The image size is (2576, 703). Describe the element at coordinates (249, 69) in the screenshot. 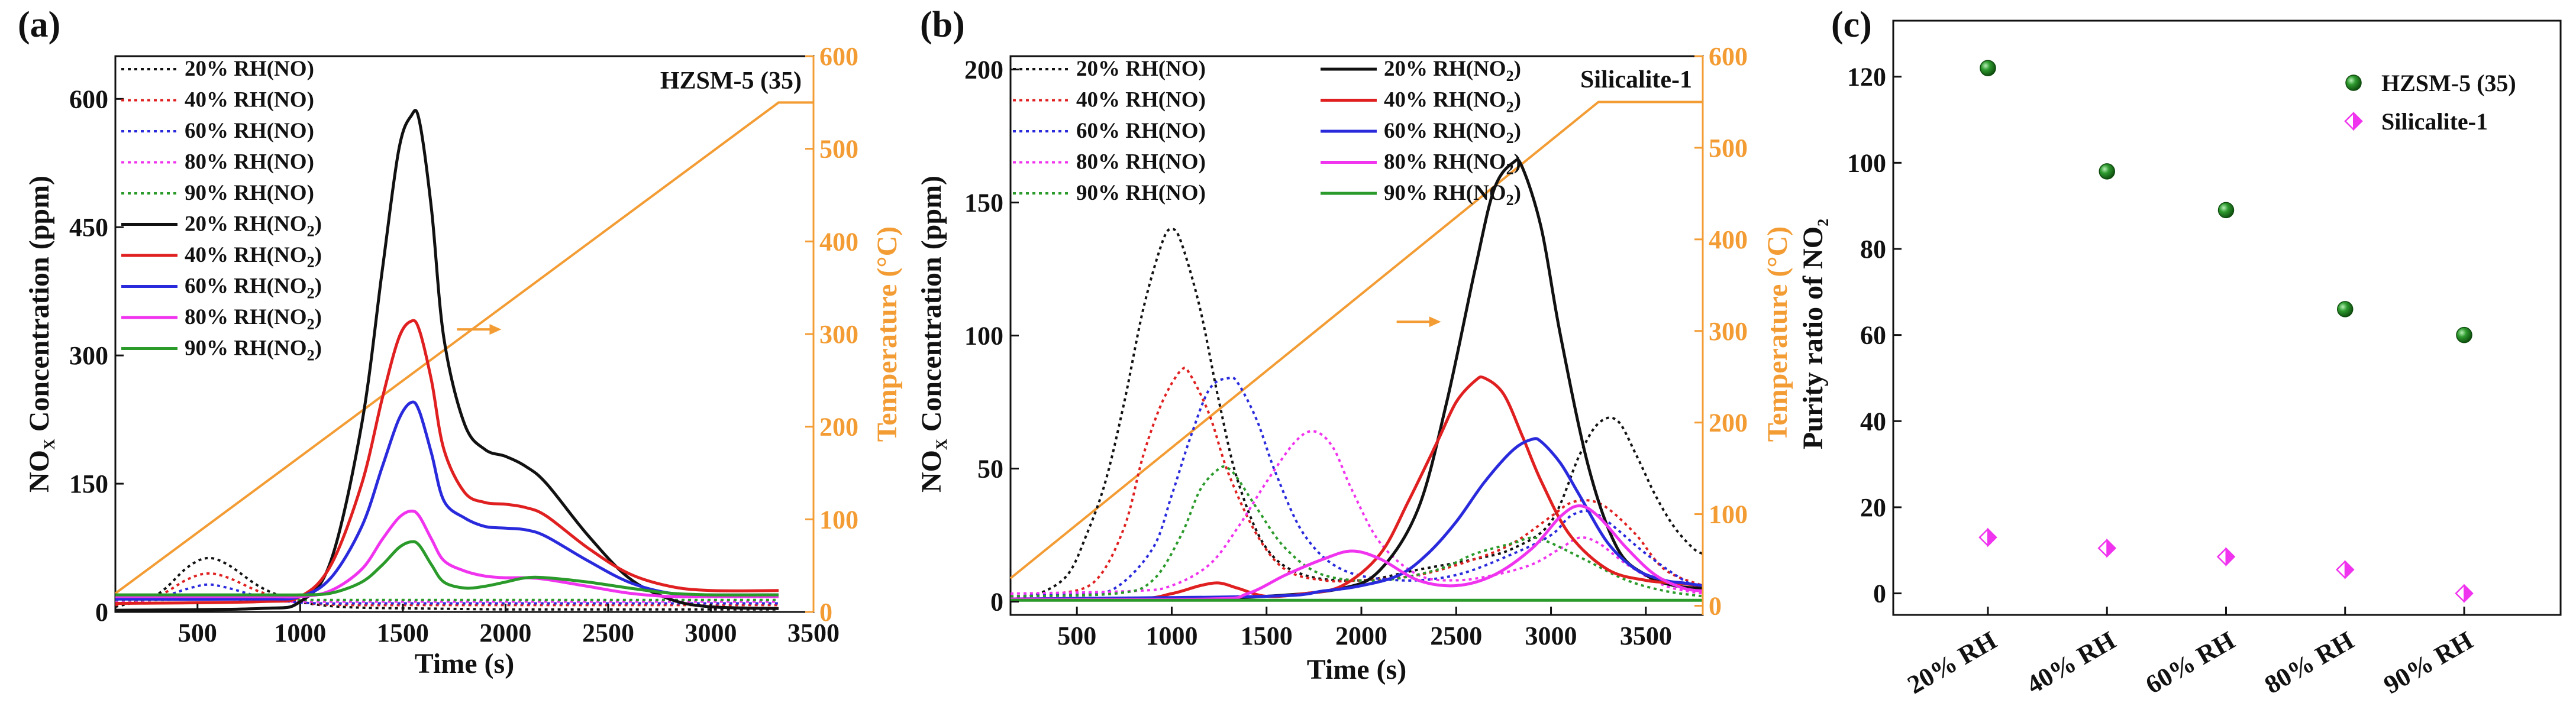

I see `legend-label: 20% RH(NO)` at that location.